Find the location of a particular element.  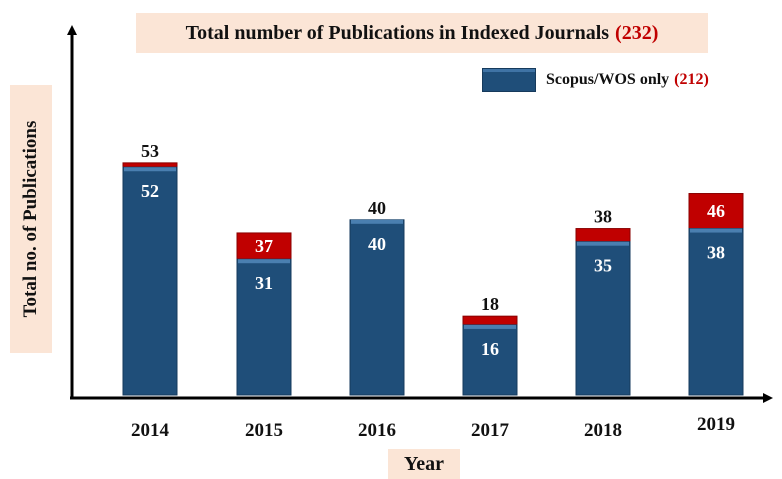

bar-total-2019 is located at coordinates (716, 211).